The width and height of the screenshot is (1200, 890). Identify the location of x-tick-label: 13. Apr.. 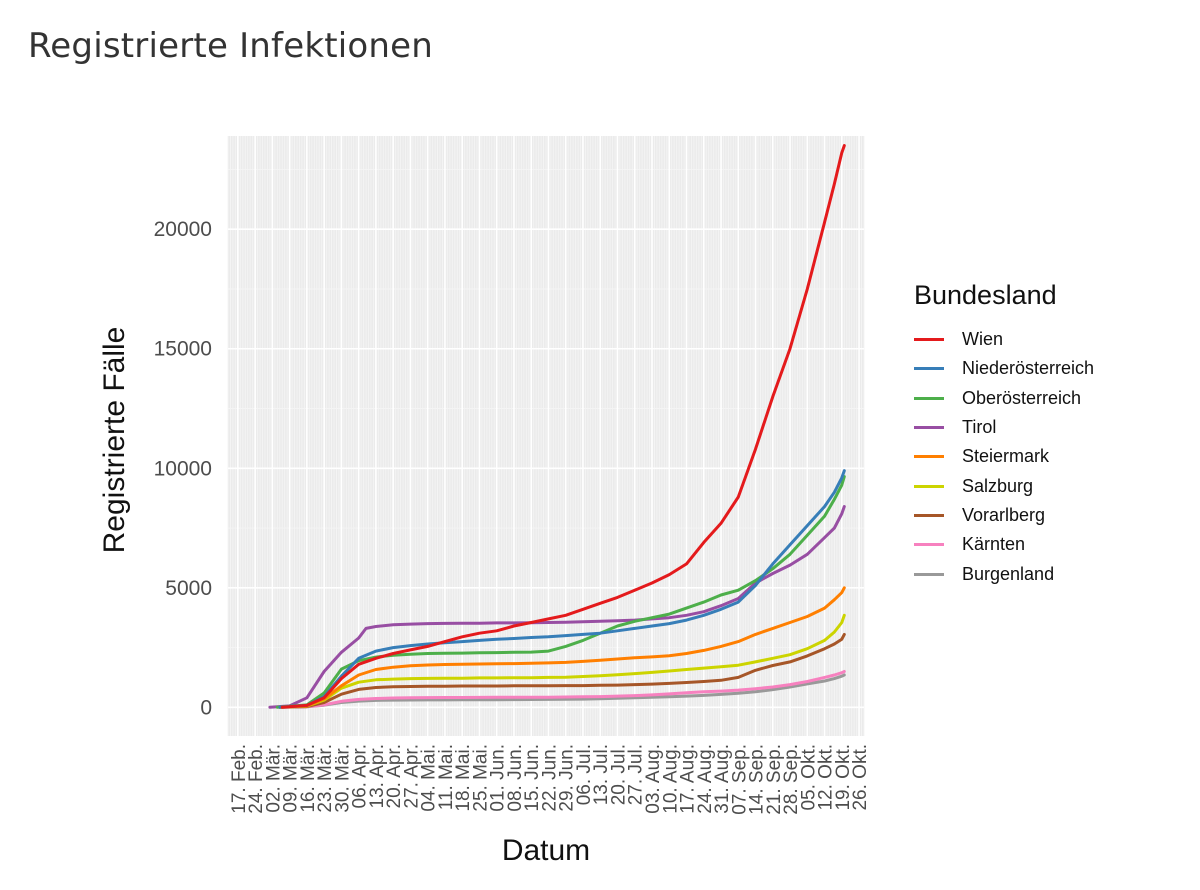
(377, 776).